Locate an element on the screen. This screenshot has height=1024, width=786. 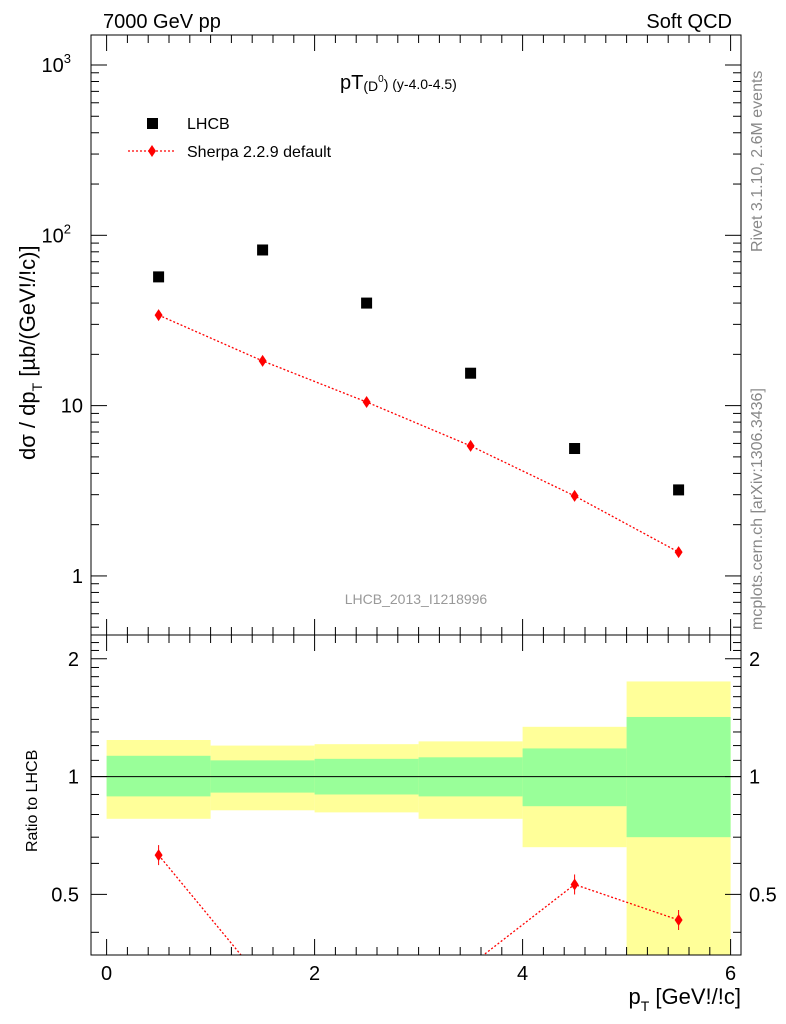
ratio-xlabel: pT [GeV!/!c] is located at coordinates (684, 999).